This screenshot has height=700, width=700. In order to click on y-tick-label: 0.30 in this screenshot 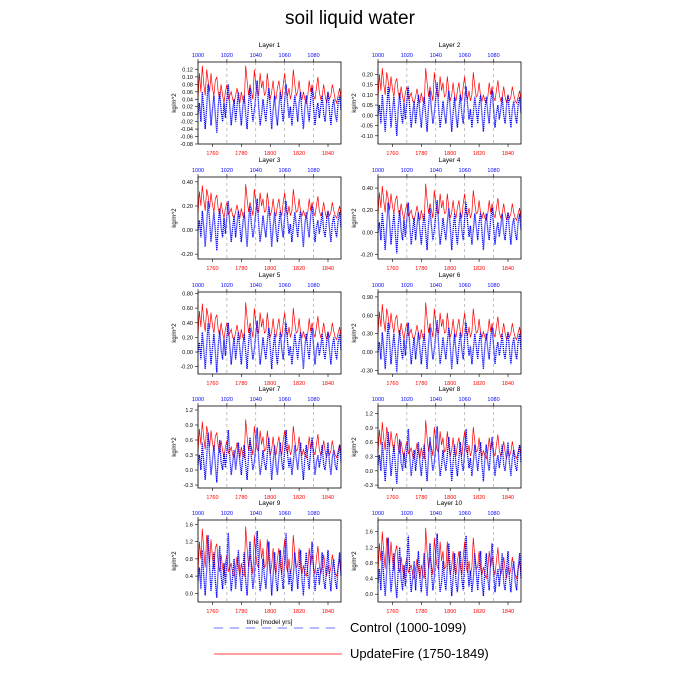, I will do `click(367, 335)`.